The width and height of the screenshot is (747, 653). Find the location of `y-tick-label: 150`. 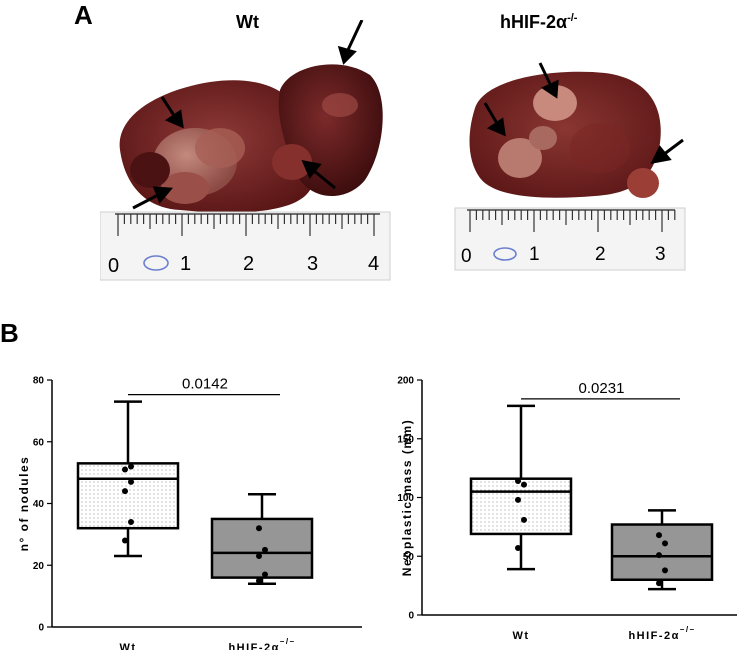

y-tick-label: 150 is located at coordinates (405, 439).